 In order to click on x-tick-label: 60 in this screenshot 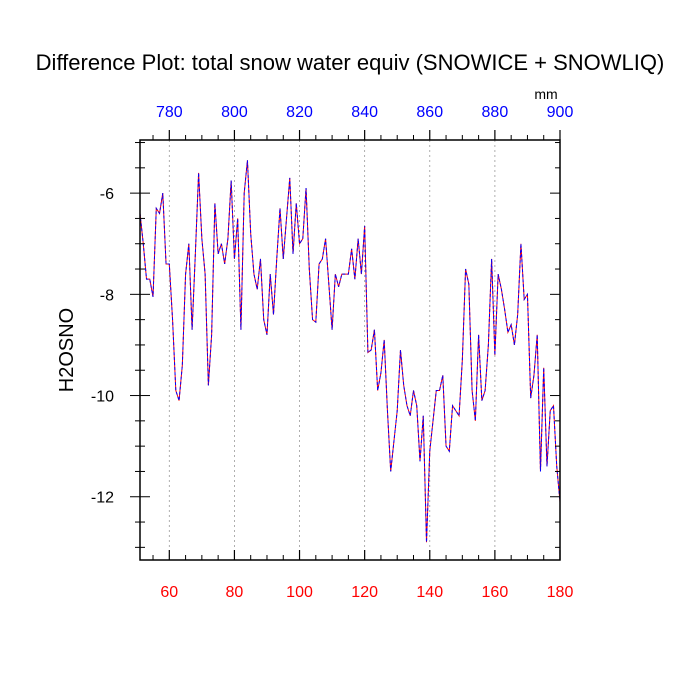, I will do `click(169, 592)`.